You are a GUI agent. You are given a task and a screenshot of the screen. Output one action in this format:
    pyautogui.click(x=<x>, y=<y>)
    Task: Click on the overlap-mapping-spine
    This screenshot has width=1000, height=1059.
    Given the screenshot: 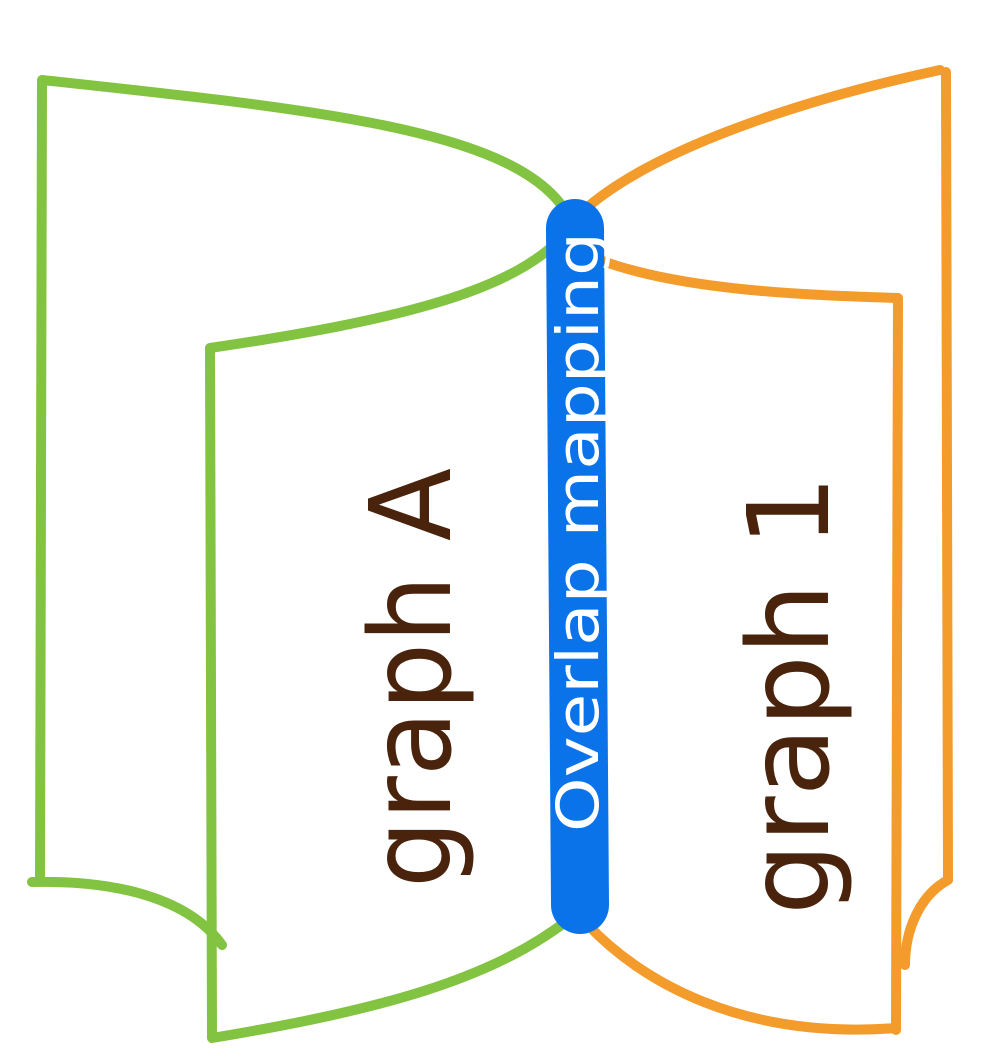 What is the action you would take?
    pyautogui.click(x=577, y=566)
    